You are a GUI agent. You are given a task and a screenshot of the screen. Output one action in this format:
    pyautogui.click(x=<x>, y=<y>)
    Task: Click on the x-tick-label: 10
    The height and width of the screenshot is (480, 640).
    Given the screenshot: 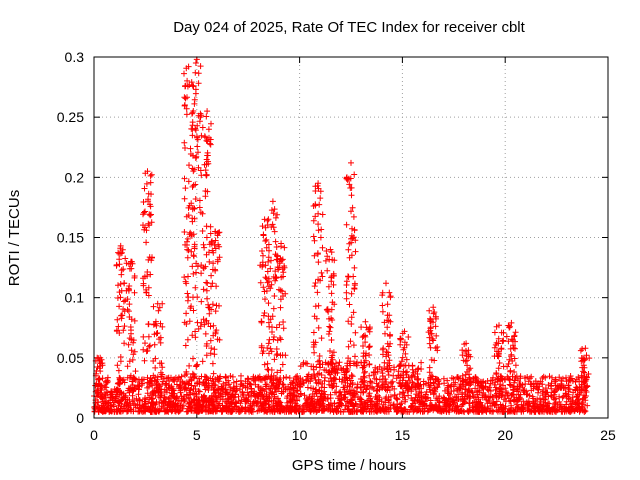 What is the action you would take?
    pyautogui.click(x=300, y=435)
    